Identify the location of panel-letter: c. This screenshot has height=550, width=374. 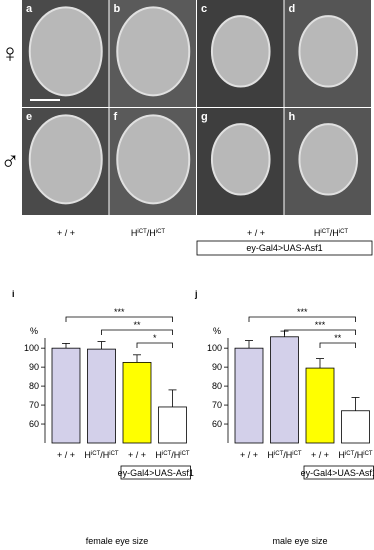
(204, 9).